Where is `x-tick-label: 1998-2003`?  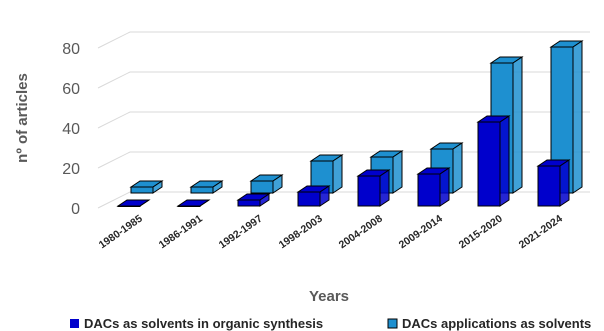
x-tick-label: 1998-2003 is located at coordinates (301, 232).